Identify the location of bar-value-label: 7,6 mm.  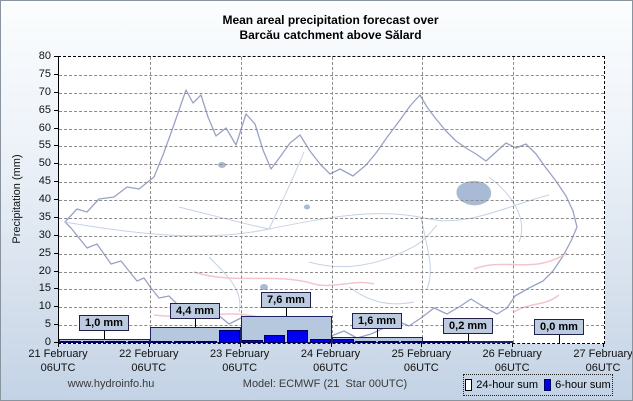
(286, 299).